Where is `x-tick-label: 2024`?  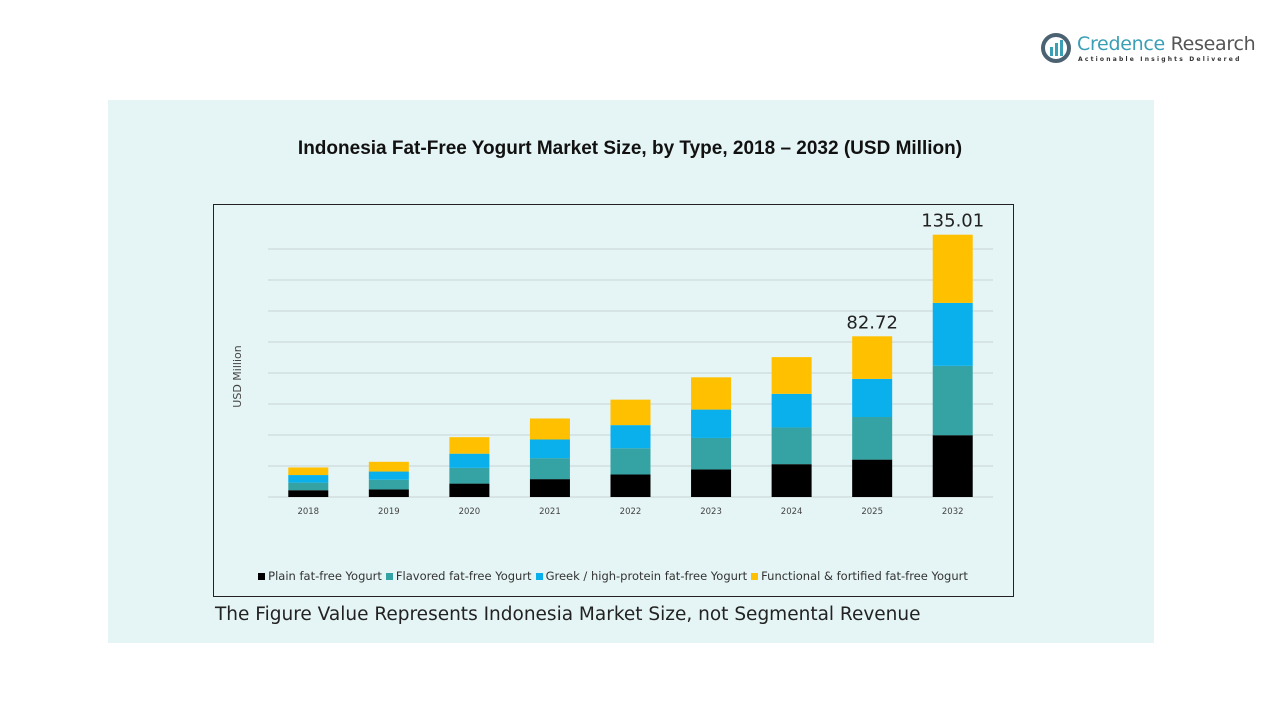
x-tick-label: 2024 is located at coordinates (792, 512).